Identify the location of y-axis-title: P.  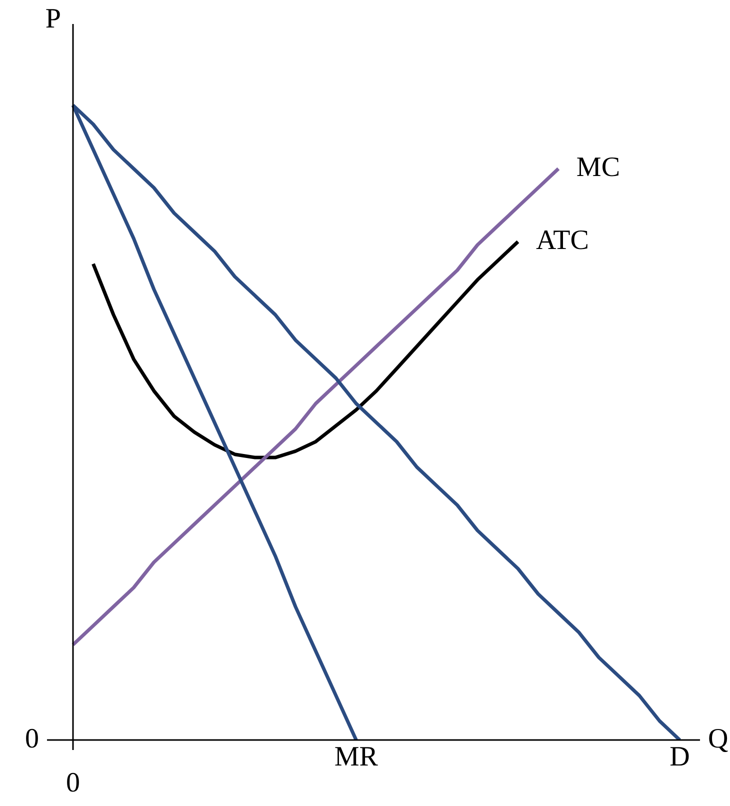
(53, 18).